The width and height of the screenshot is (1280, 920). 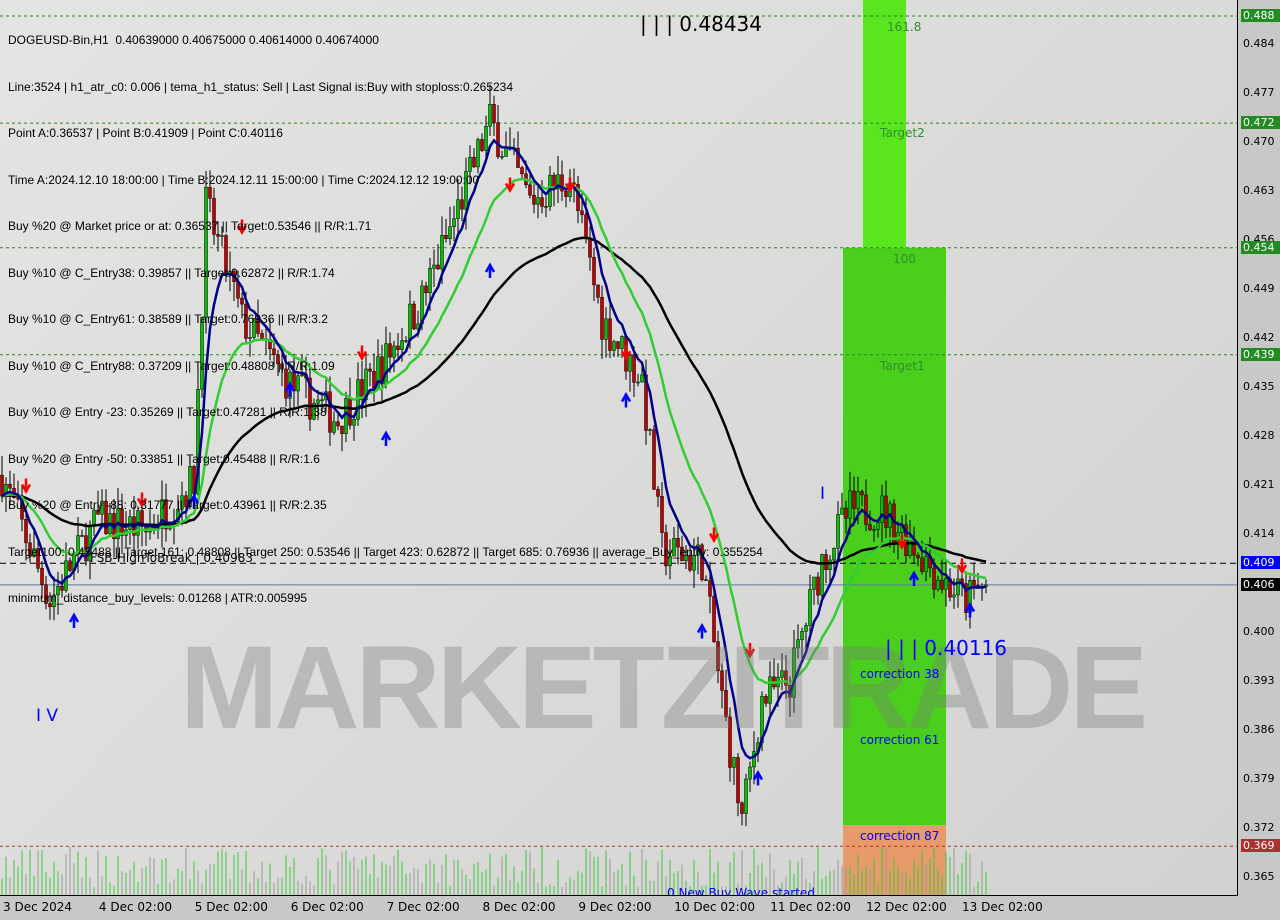 What do you see at coordinates (904, 259) in the screenshot?
I see `zone-100-label: 100` at bounding box center [904, 259].